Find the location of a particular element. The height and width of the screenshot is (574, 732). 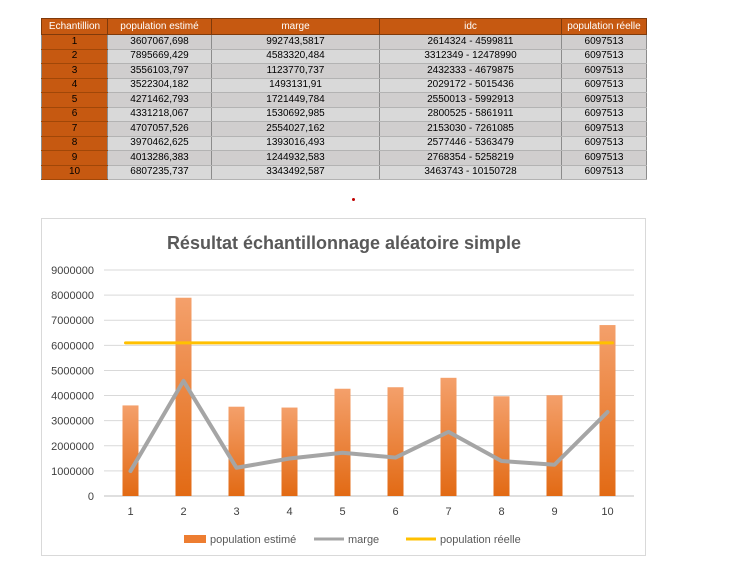

table-cell: 3522304,182 is located at coordinates (159, 85).